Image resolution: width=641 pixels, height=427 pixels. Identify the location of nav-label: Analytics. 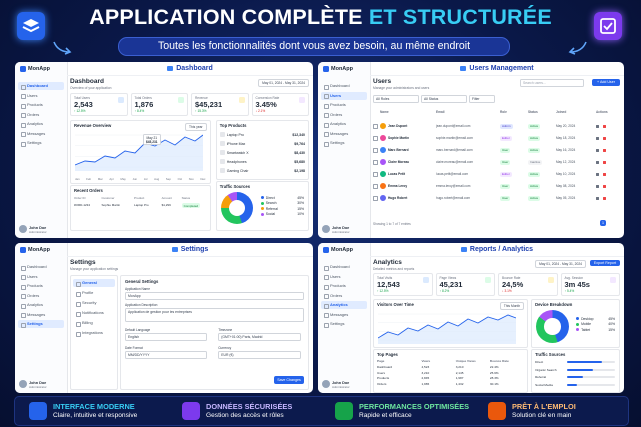
(339, 304).